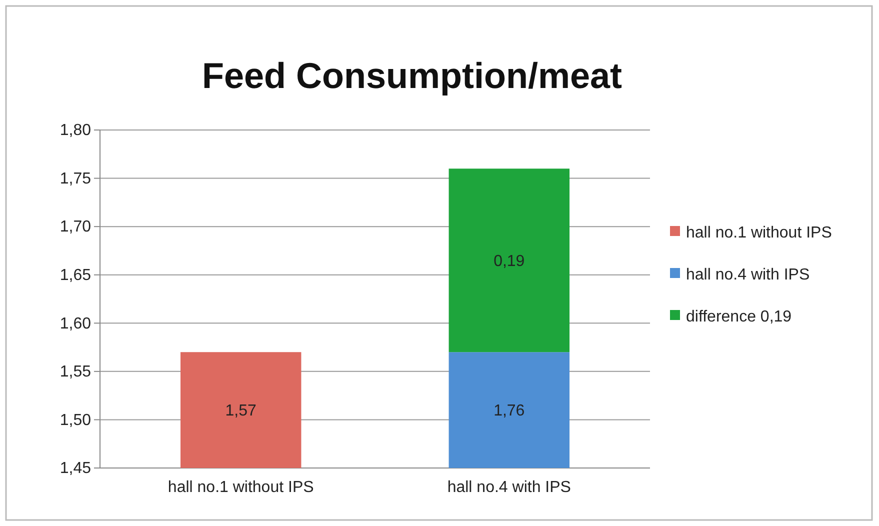 The width and height of the screenshot is (879, 526). Describe the element at coordinates (76, 469) in the screenshot. I see `y-tick-label: 1,45` at that location.